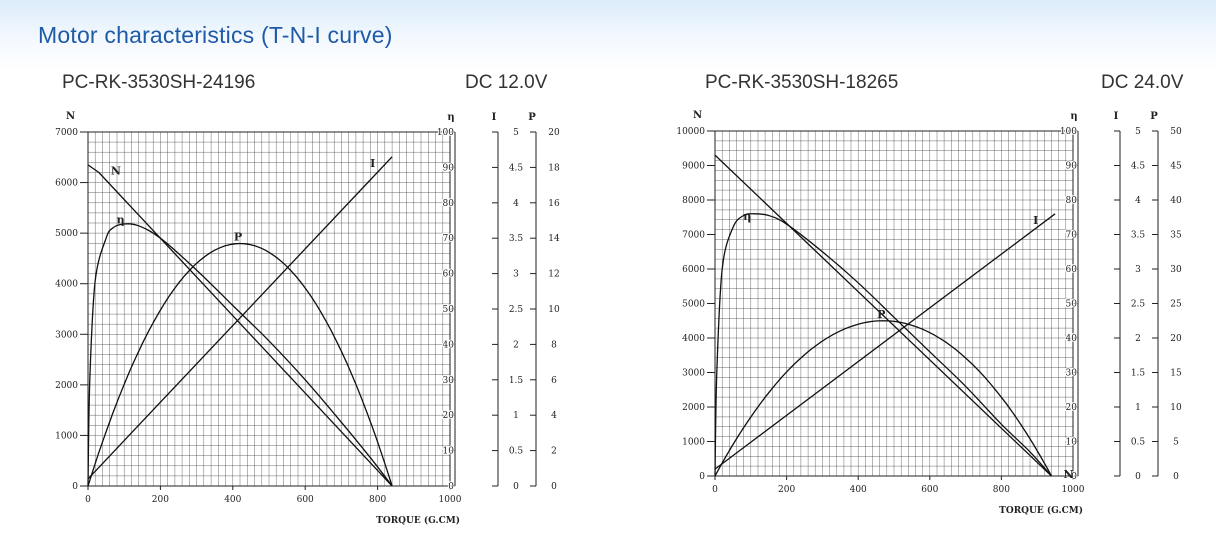 This screenshot has width=1216, height=538. What do you see at coordinates (516, 452) in the screenshot?
I see `i-tick-label: 0.5` at bounding box center [516, 452].